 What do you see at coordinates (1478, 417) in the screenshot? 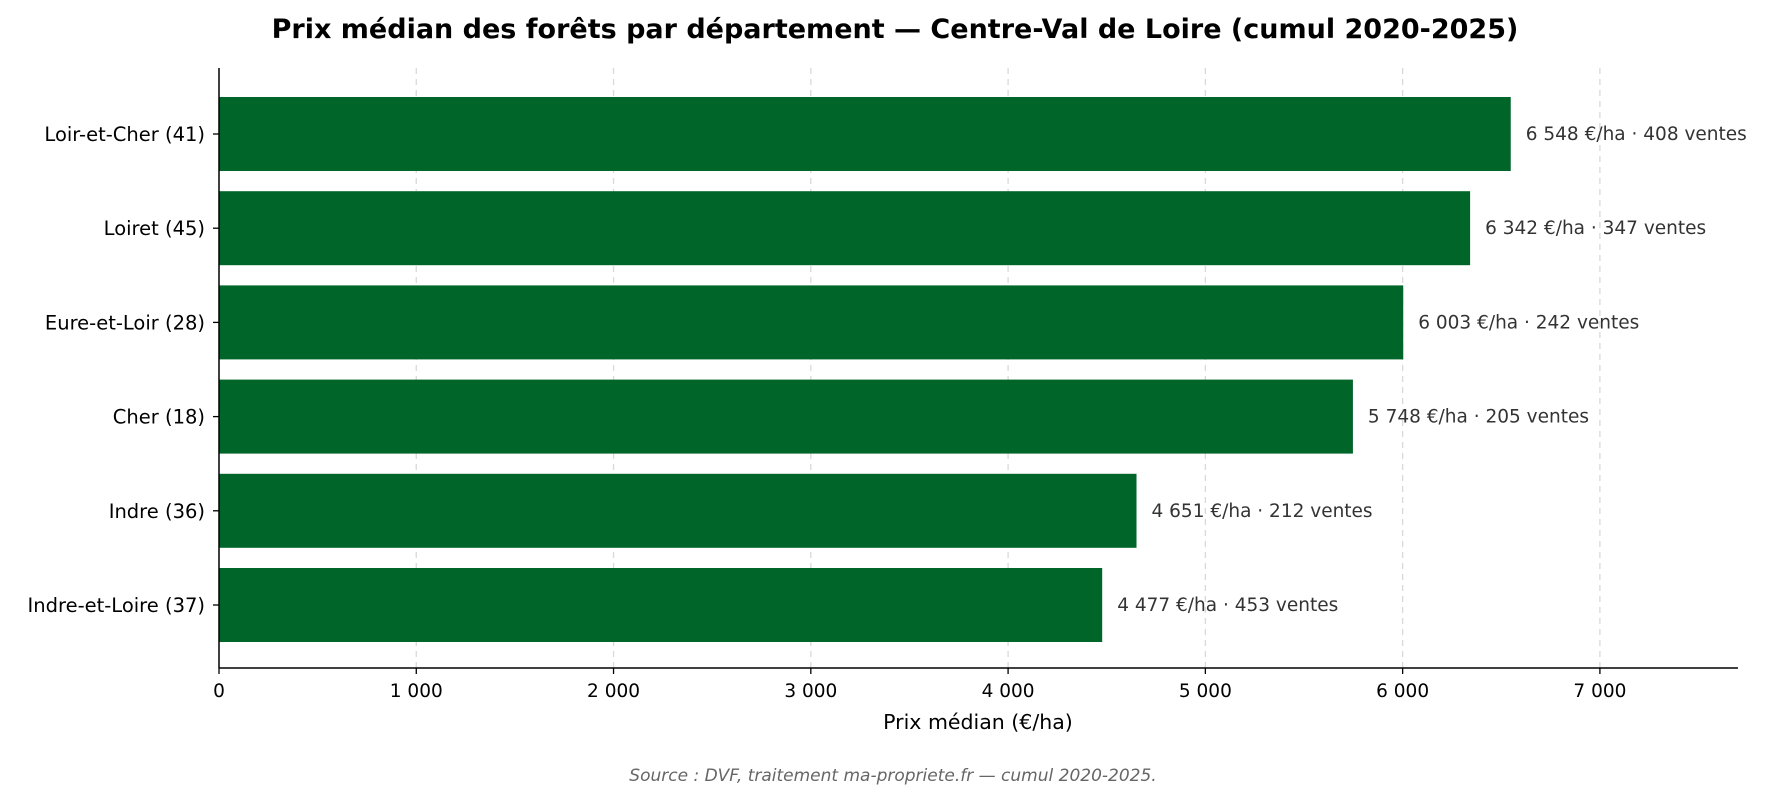
I see `bar-value-label: 5 748 €/ha · 205 ventes` at bounding box center [1478, 417].